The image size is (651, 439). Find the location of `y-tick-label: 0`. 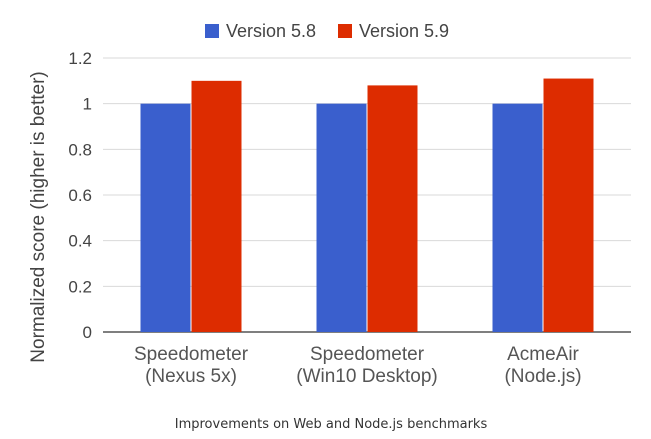

y-tick-label: 0 is located at coordinates (87, 332).